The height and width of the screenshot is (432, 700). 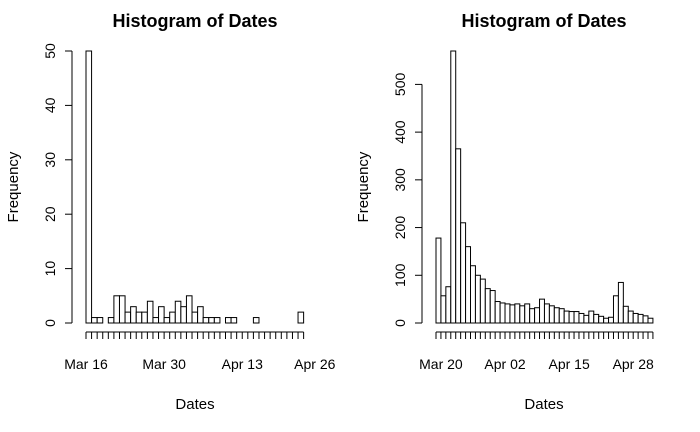 I want to click on y-tick-label: 500, so click(x=400, y=85).